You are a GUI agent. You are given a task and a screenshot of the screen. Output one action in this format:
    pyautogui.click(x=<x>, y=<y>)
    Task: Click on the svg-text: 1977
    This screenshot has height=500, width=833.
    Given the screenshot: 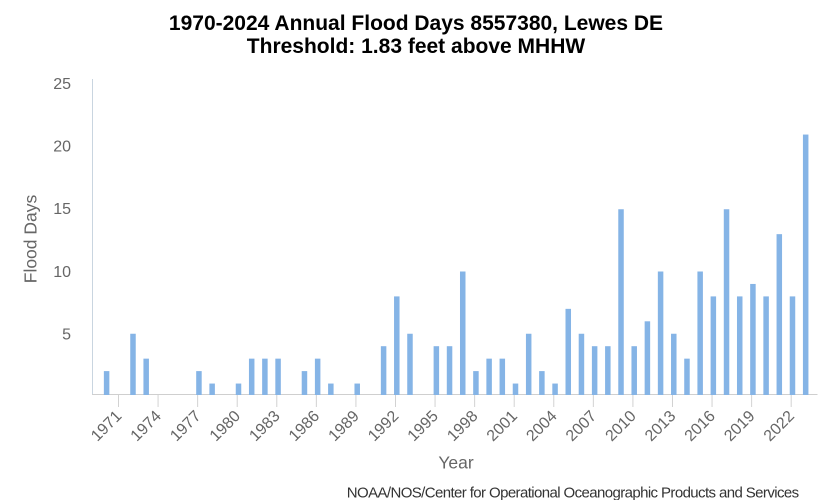 What is the action you would take?
    pyautogui.click(x=185, y=426)
    